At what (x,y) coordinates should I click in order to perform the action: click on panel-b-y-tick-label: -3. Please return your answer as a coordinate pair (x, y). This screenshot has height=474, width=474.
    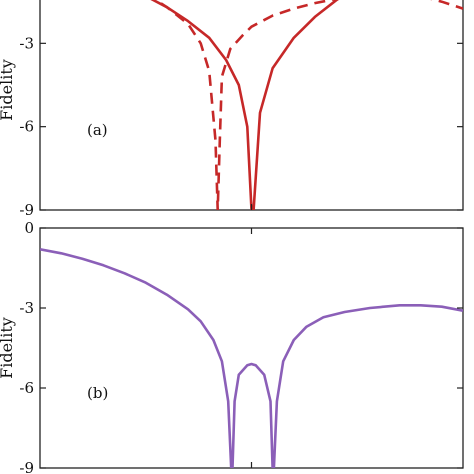
    Looking at the image, I should click on (26, 308).